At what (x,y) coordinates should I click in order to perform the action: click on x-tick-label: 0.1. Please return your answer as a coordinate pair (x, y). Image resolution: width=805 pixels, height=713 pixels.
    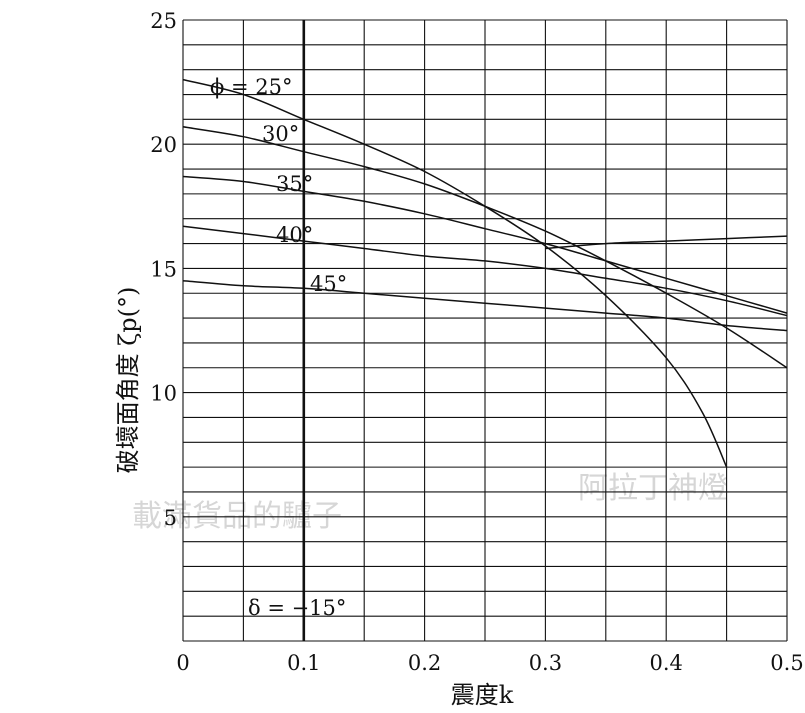
    Looking at the image, I should click on (303, 663).